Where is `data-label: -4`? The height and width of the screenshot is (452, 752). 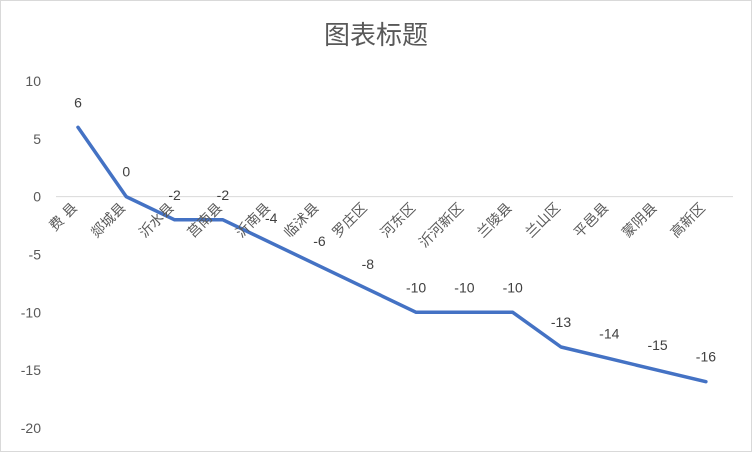
data-label: -4 is located at coordinates (271, 218).